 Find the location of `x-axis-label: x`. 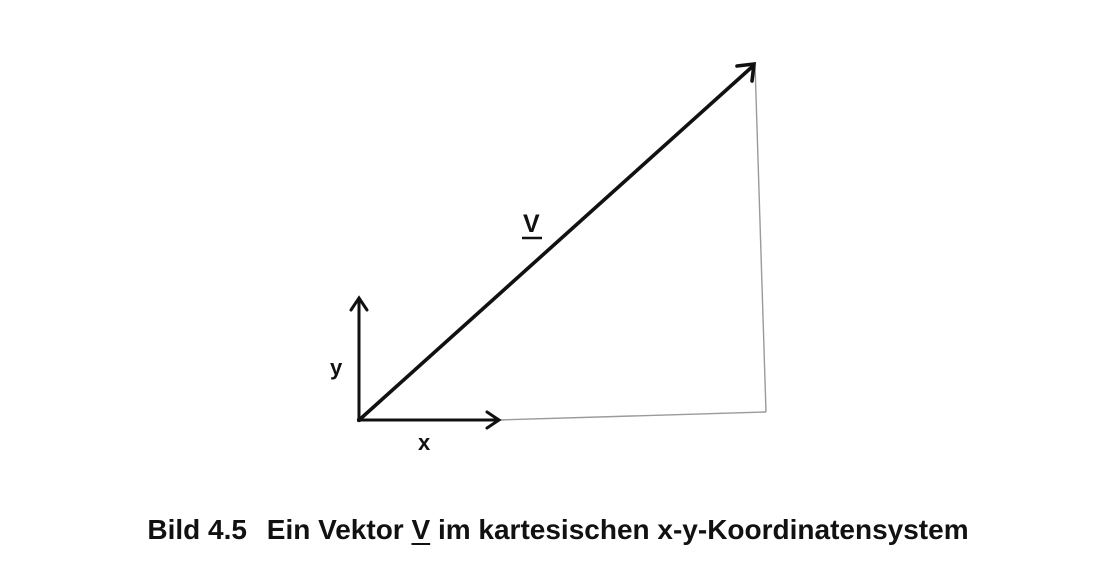

x-axis-label: x is located at coordinates (424, 442).